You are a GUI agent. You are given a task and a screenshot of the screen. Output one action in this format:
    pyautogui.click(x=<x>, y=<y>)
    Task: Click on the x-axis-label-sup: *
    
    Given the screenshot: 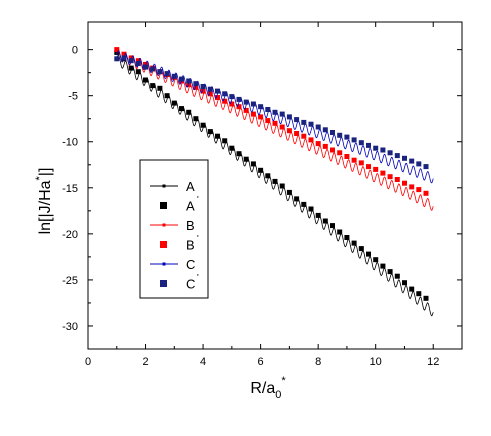 What is the action you would take?
    pyautogui.click(x=283, y=381)
    